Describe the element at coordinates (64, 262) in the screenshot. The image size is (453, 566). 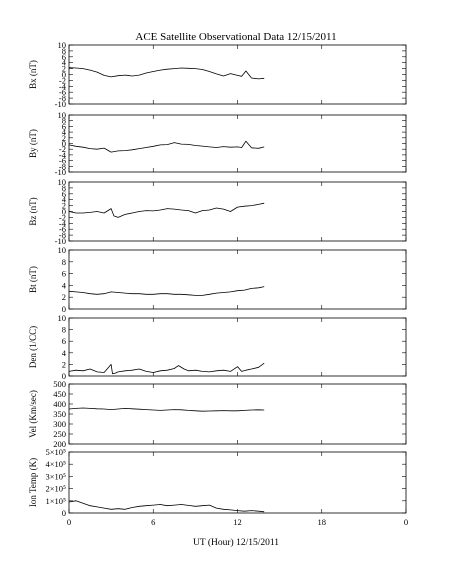
I see `y-tick-label-bt: 8` at that location.